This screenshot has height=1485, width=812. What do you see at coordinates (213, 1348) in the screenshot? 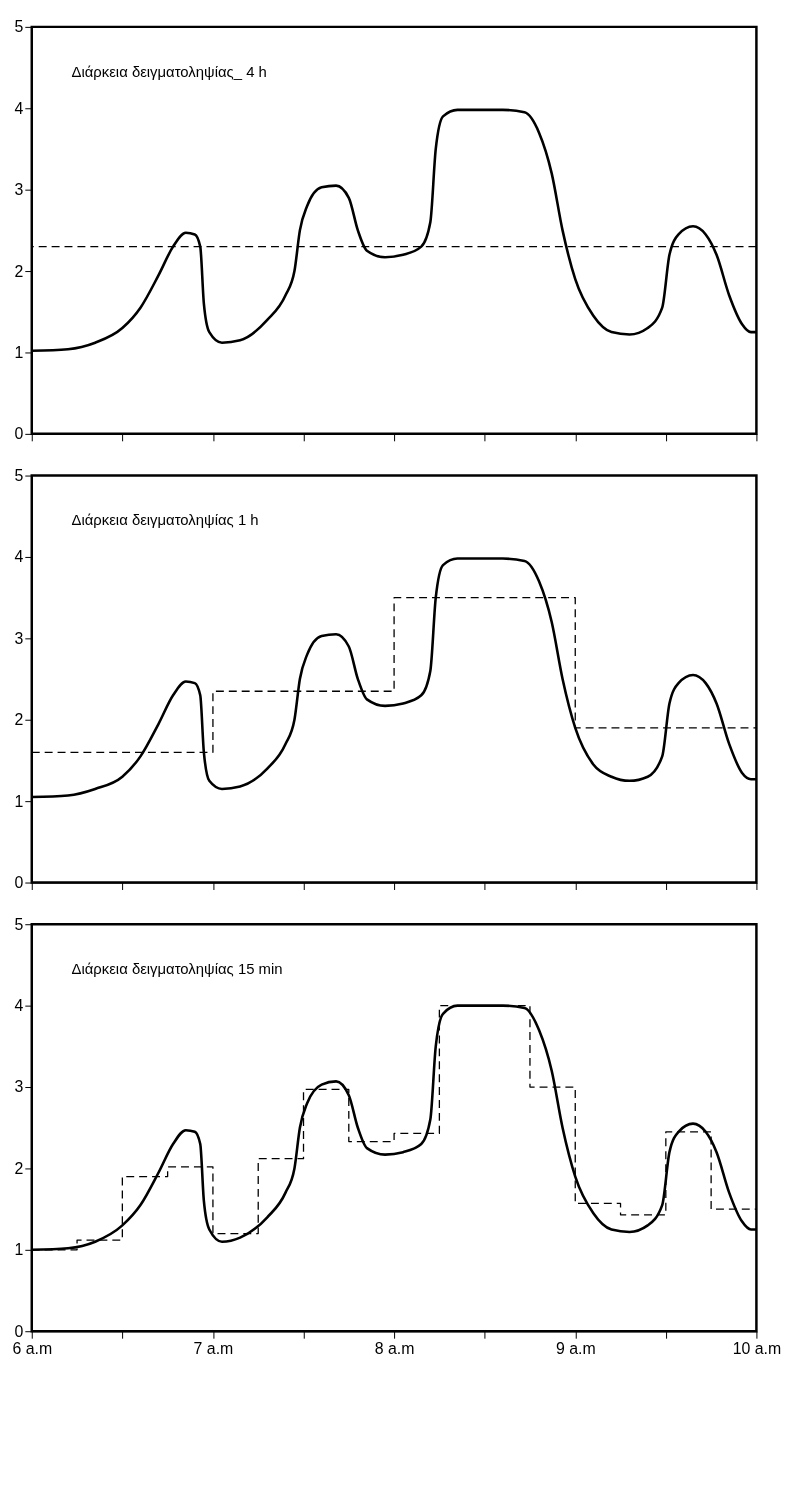
I see `x-tick-label: 7 a.m` at bounding box center [213, 1348].